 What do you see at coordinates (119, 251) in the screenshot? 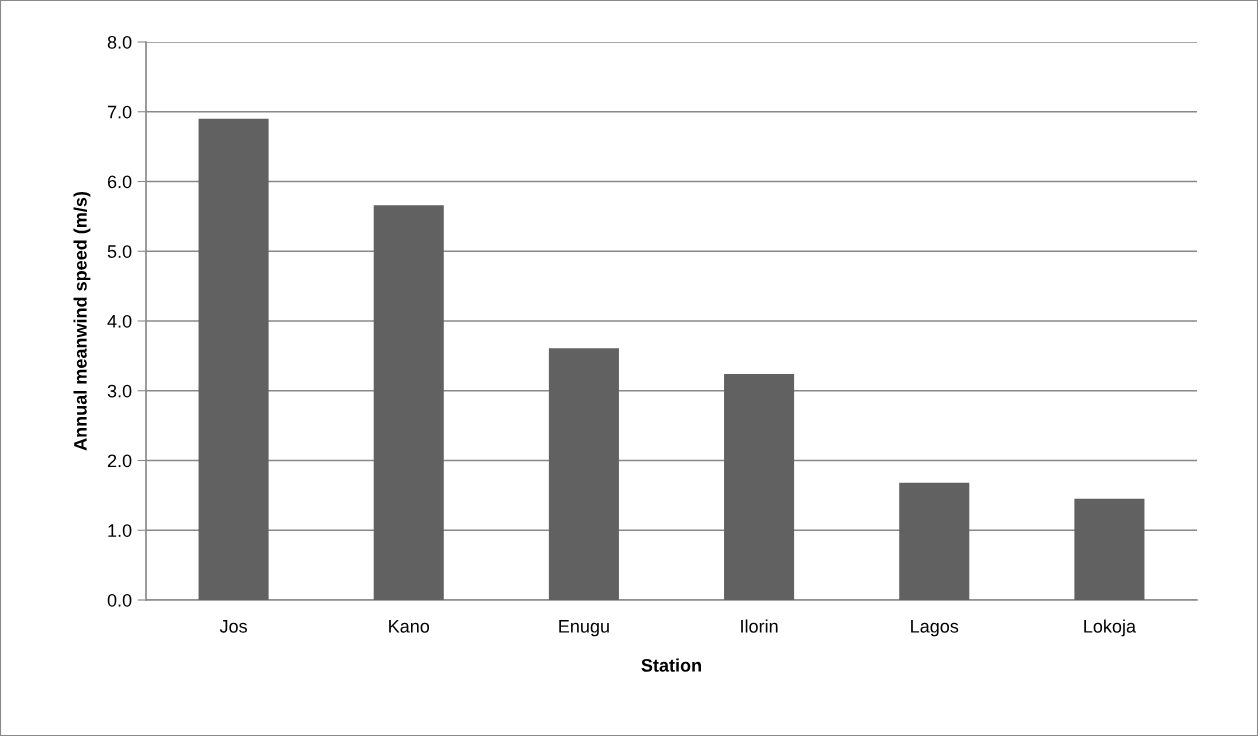
I see `y-tick-label: 5.0` at bounding box center [119, 251].